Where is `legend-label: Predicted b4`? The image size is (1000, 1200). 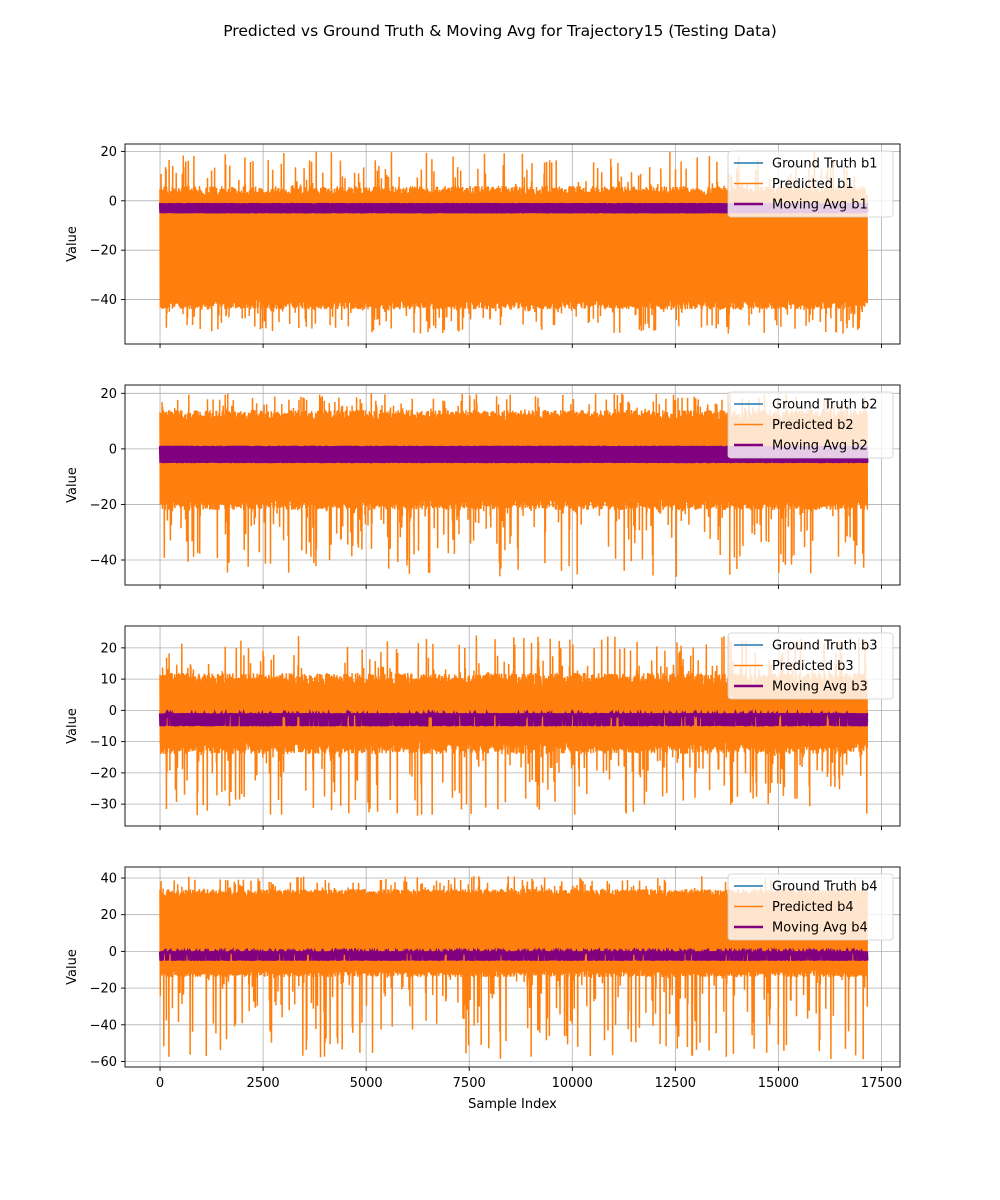
legend-label: Predicted b4 is located at coordinates (813, 907).